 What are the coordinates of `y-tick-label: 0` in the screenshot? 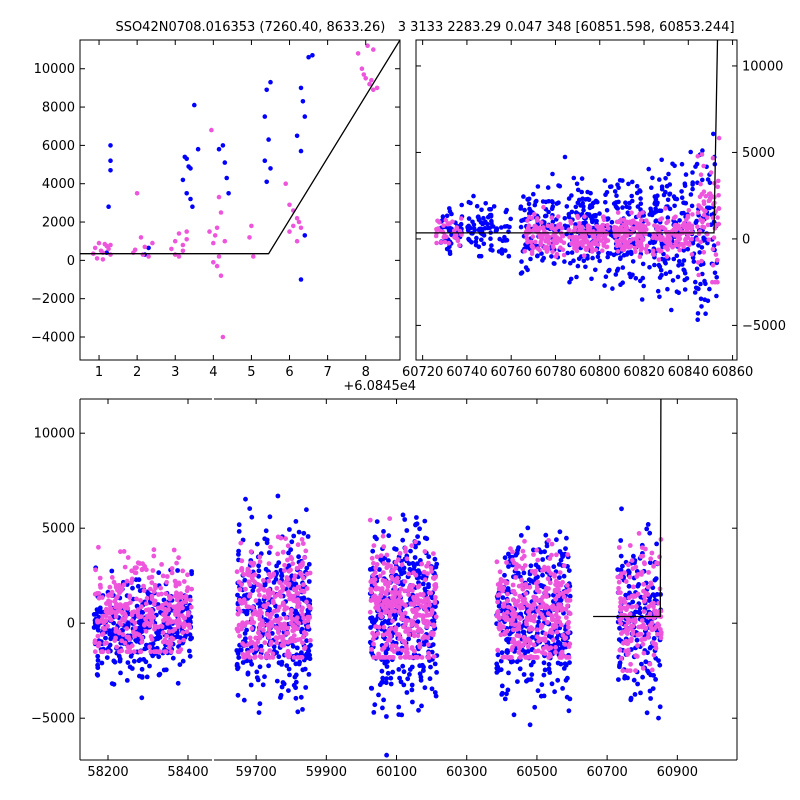 It's located at (746, 239).